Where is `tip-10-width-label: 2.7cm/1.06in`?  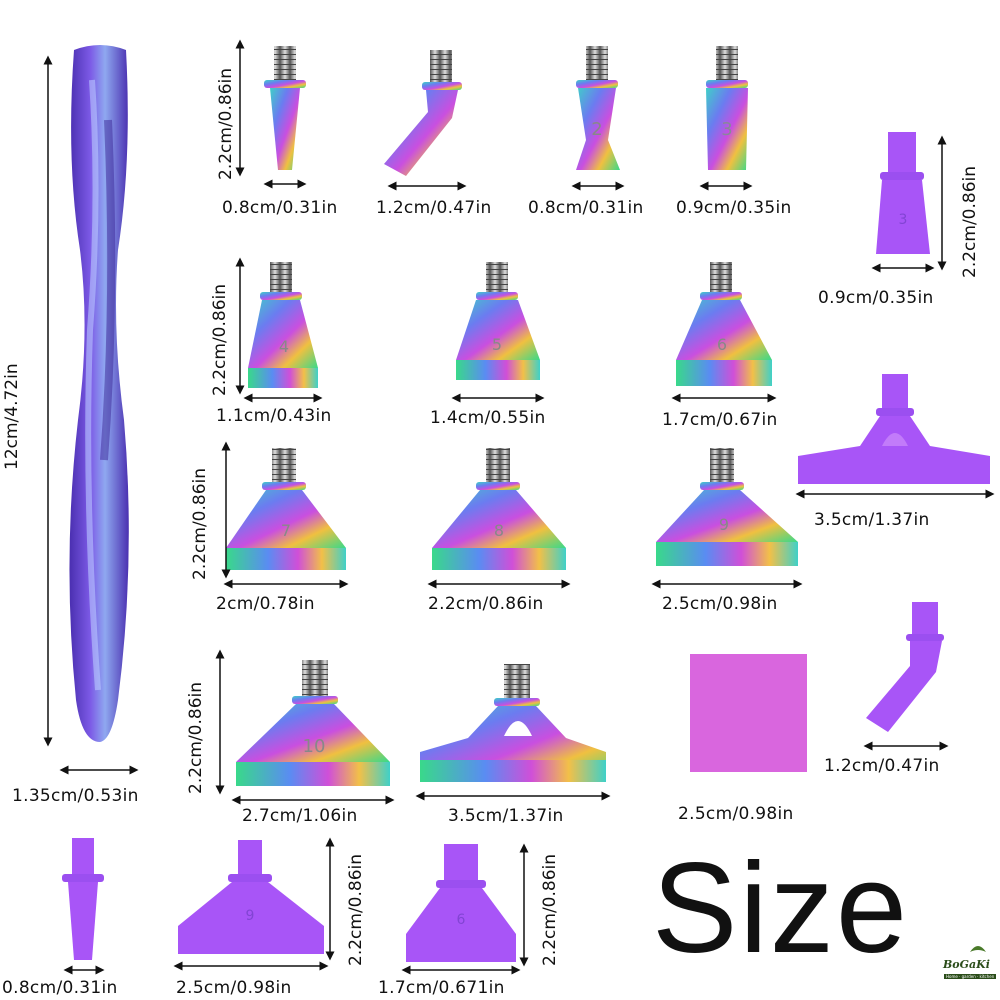
tip-10-width-label: 2.7cm/1.06in is located at coordinates (300, 816).